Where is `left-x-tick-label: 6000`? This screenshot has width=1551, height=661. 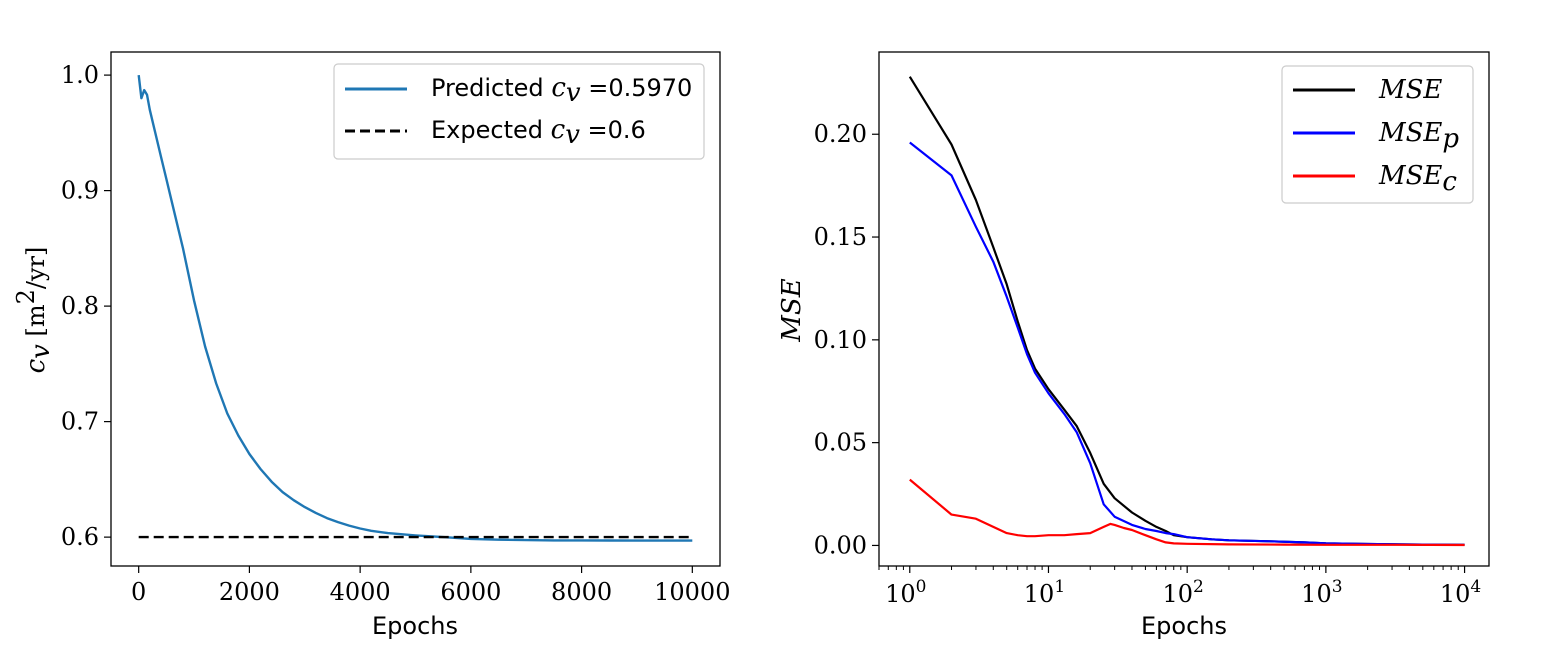
left-x-tick-label: 6000 is located at coordinates (470, 592).